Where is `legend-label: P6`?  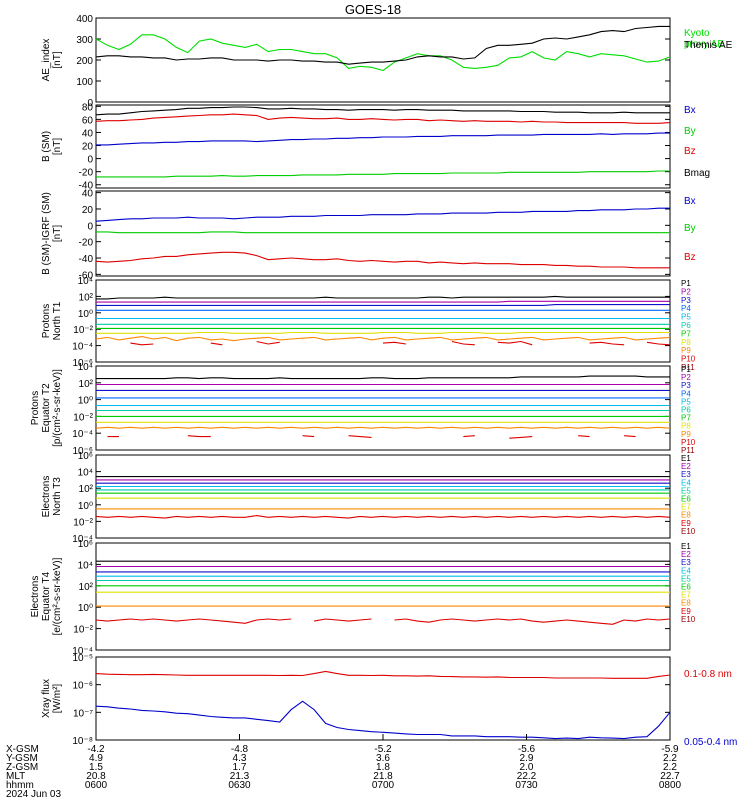 legend-label: P6 is located at coordinates (686, 325).